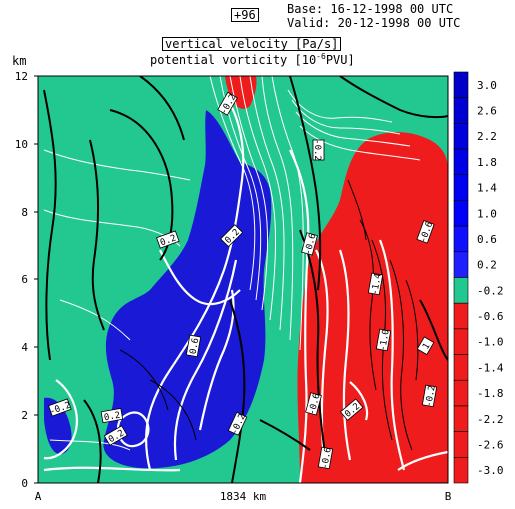 This screenshot has width=515, height=509. I want to click on red-region-bottom, so click(330, 476).